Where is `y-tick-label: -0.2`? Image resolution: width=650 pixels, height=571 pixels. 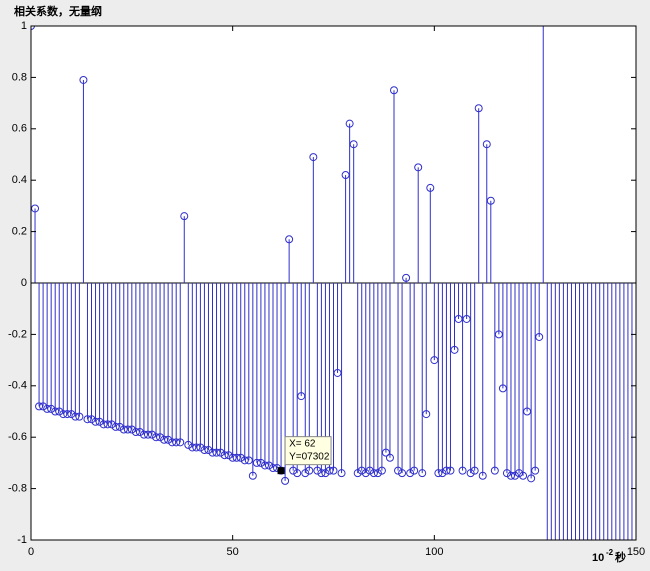 y-tick-label: -0.2 is located at coordinates (17, 334).